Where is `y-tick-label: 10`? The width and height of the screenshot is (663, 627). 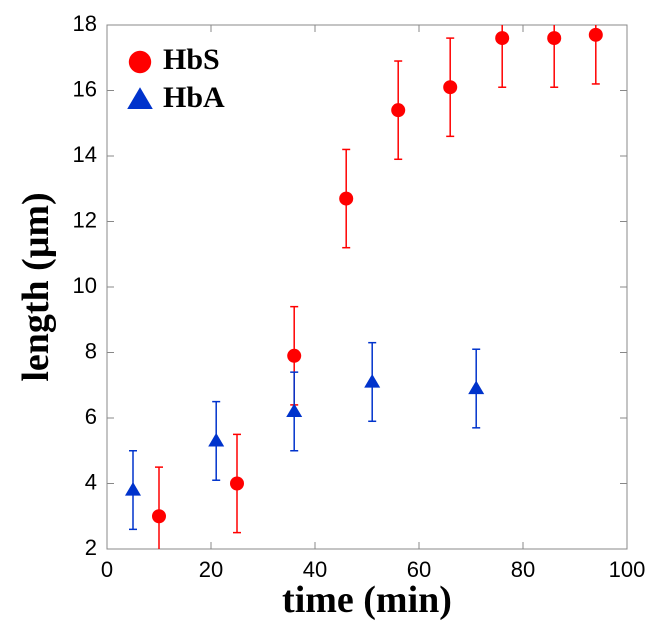 y-tick-label: 10 is located at coordinates (85, 285).